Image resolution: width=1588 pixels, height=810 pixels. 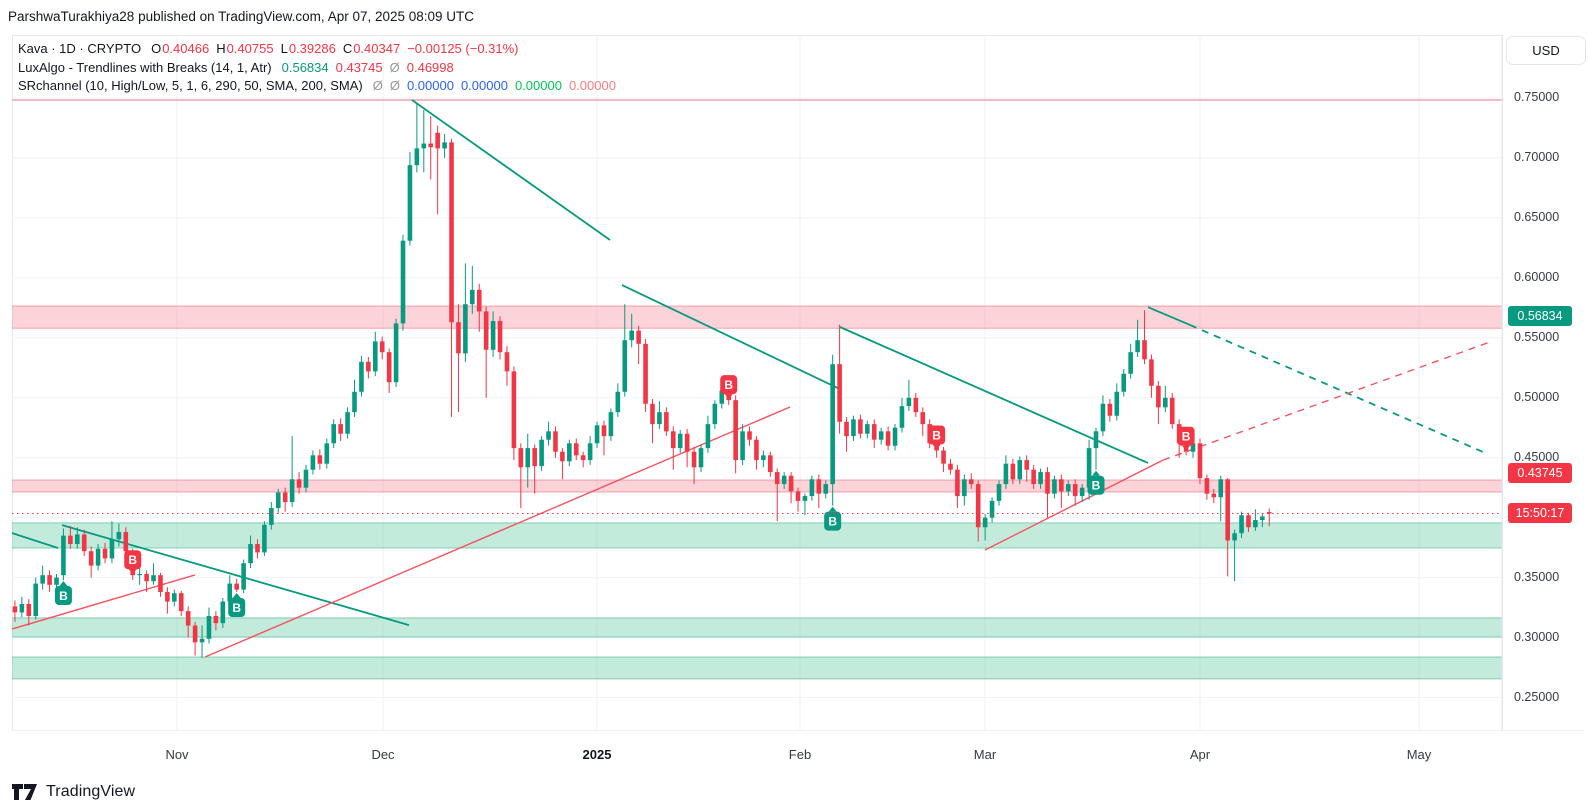 What do you see at coordinates (1546, 50) in the screenshot?
I see `currency-toggle-button: USD` at bounding box center [1546, 50].